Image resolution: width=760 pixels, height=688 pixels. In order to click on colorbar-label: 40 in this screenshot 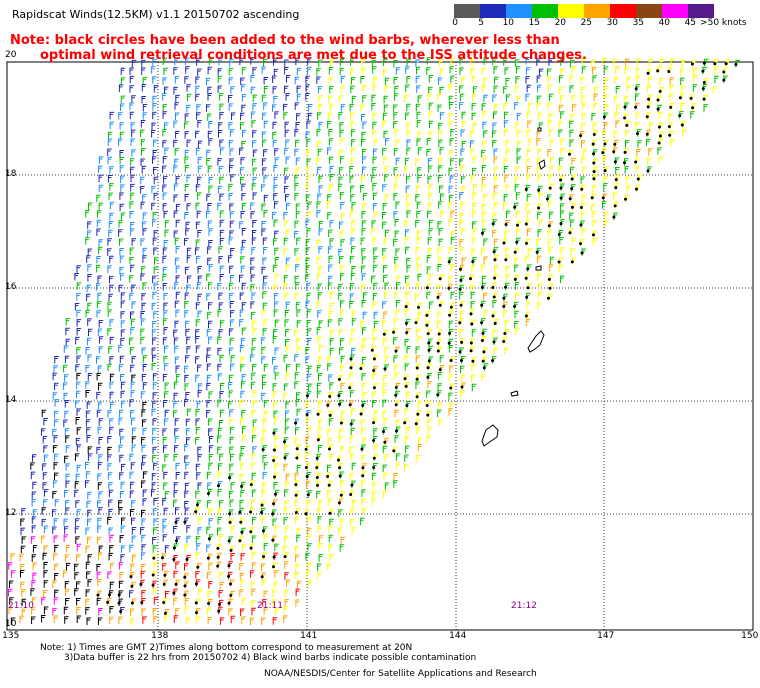, I will do `click(664, 23)`.